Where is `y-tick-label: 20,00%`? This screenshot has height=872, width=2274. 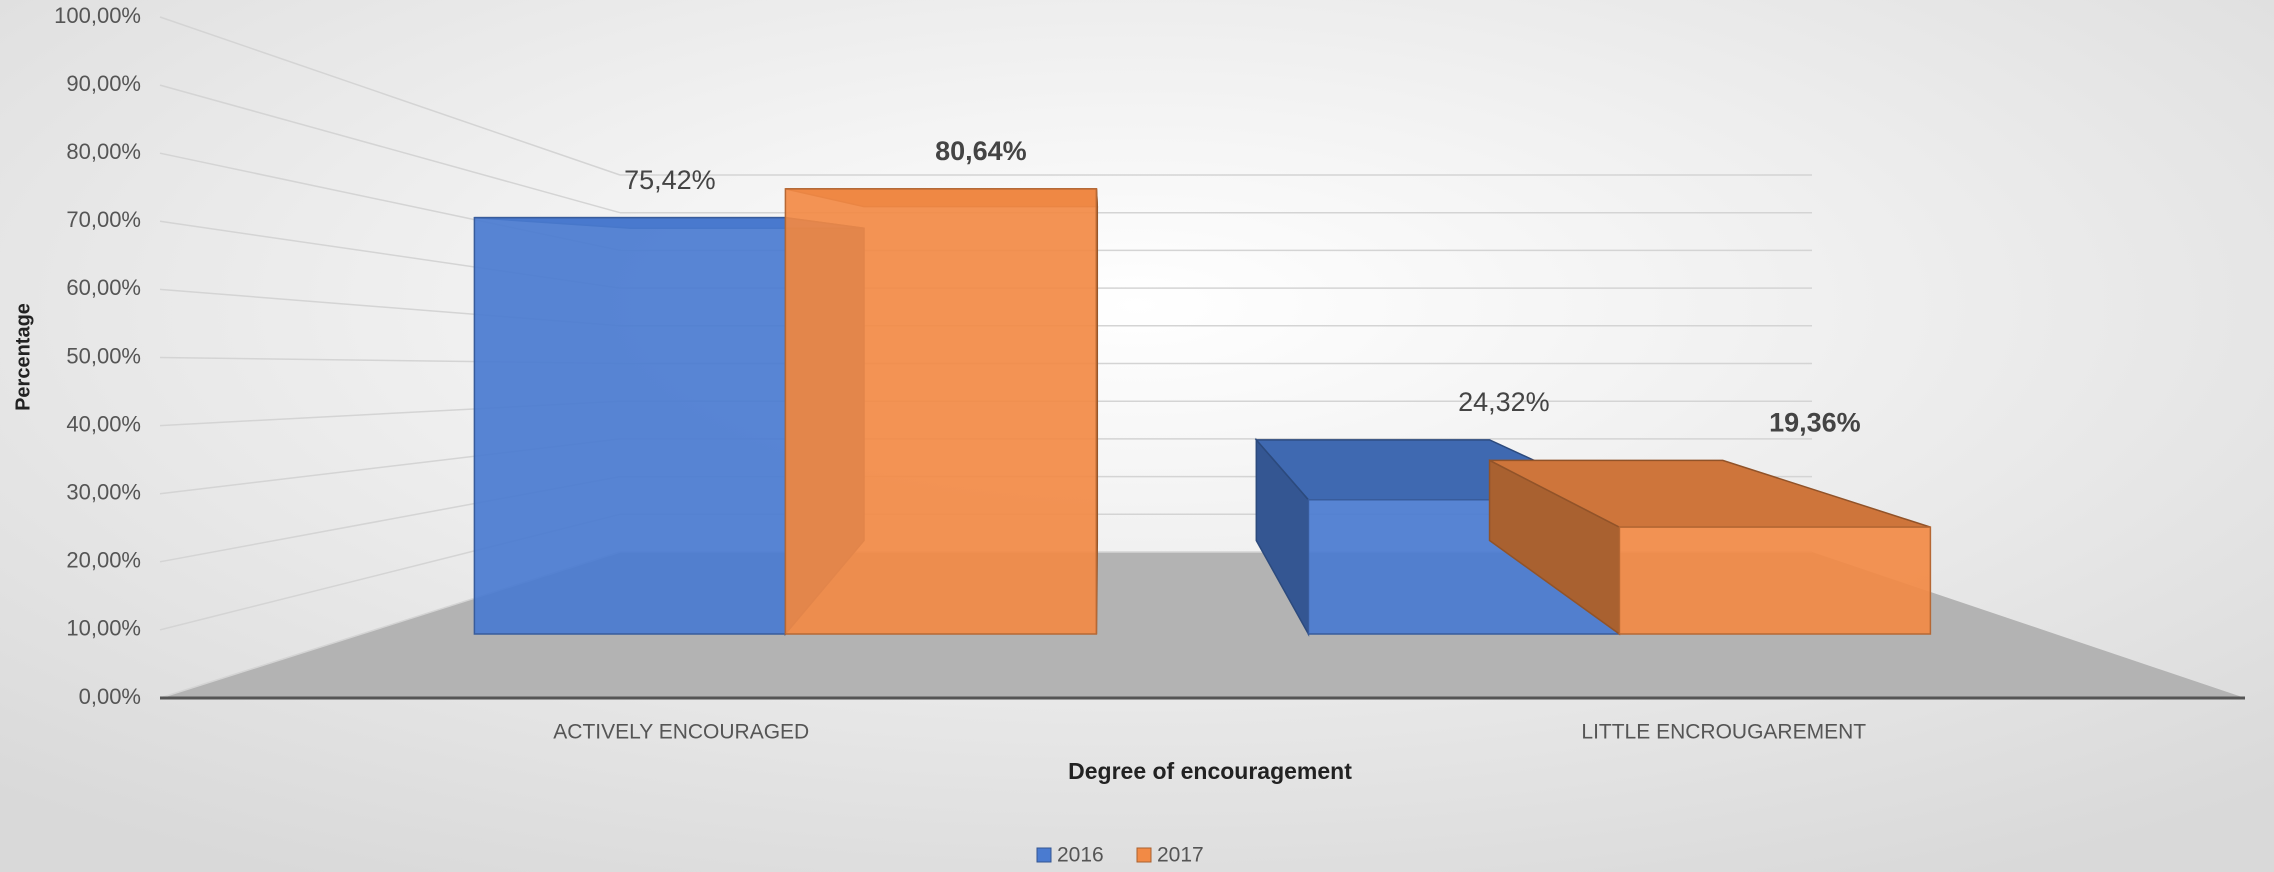 y-tick-label: 20,00% is located at coordinates (103, 560).